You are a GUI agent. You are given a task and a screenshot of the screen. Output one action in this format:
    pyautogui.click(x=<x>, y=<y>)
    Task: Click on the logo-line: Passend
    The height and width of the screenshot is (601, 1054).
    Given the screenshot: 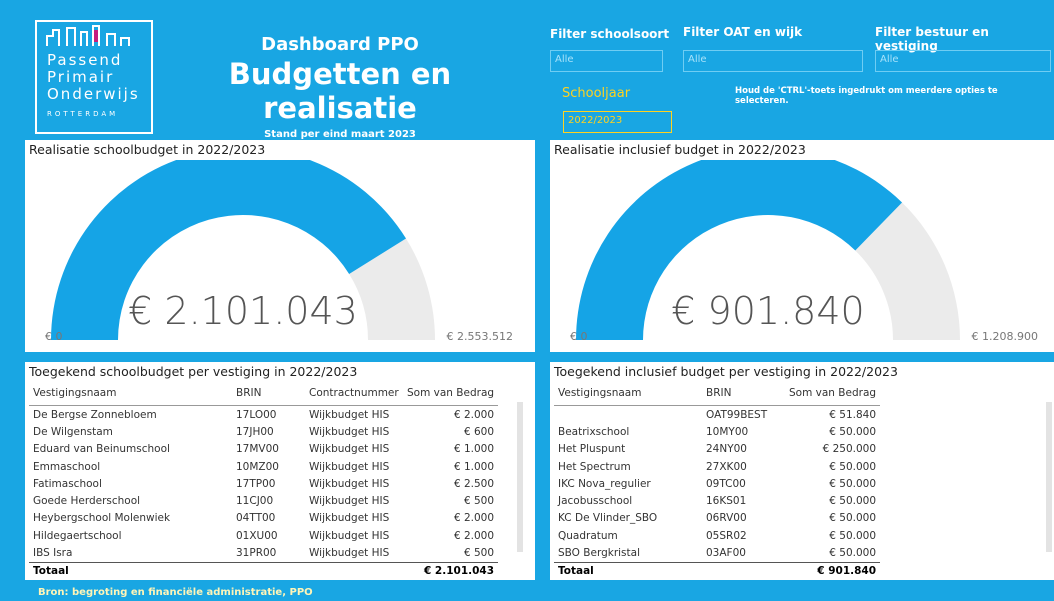 What is the action you would take?
    pyautogui.click(x=85, y=60)
    